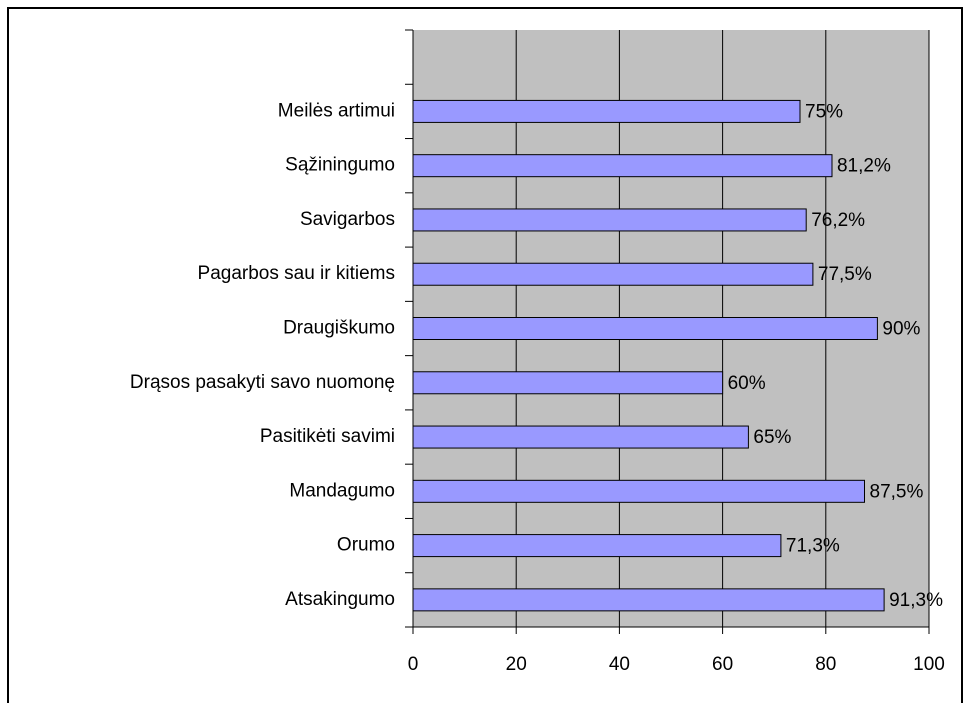 This screenshot has width=970, height=703. I want to click on value-label: 90%, so click(901, 329).